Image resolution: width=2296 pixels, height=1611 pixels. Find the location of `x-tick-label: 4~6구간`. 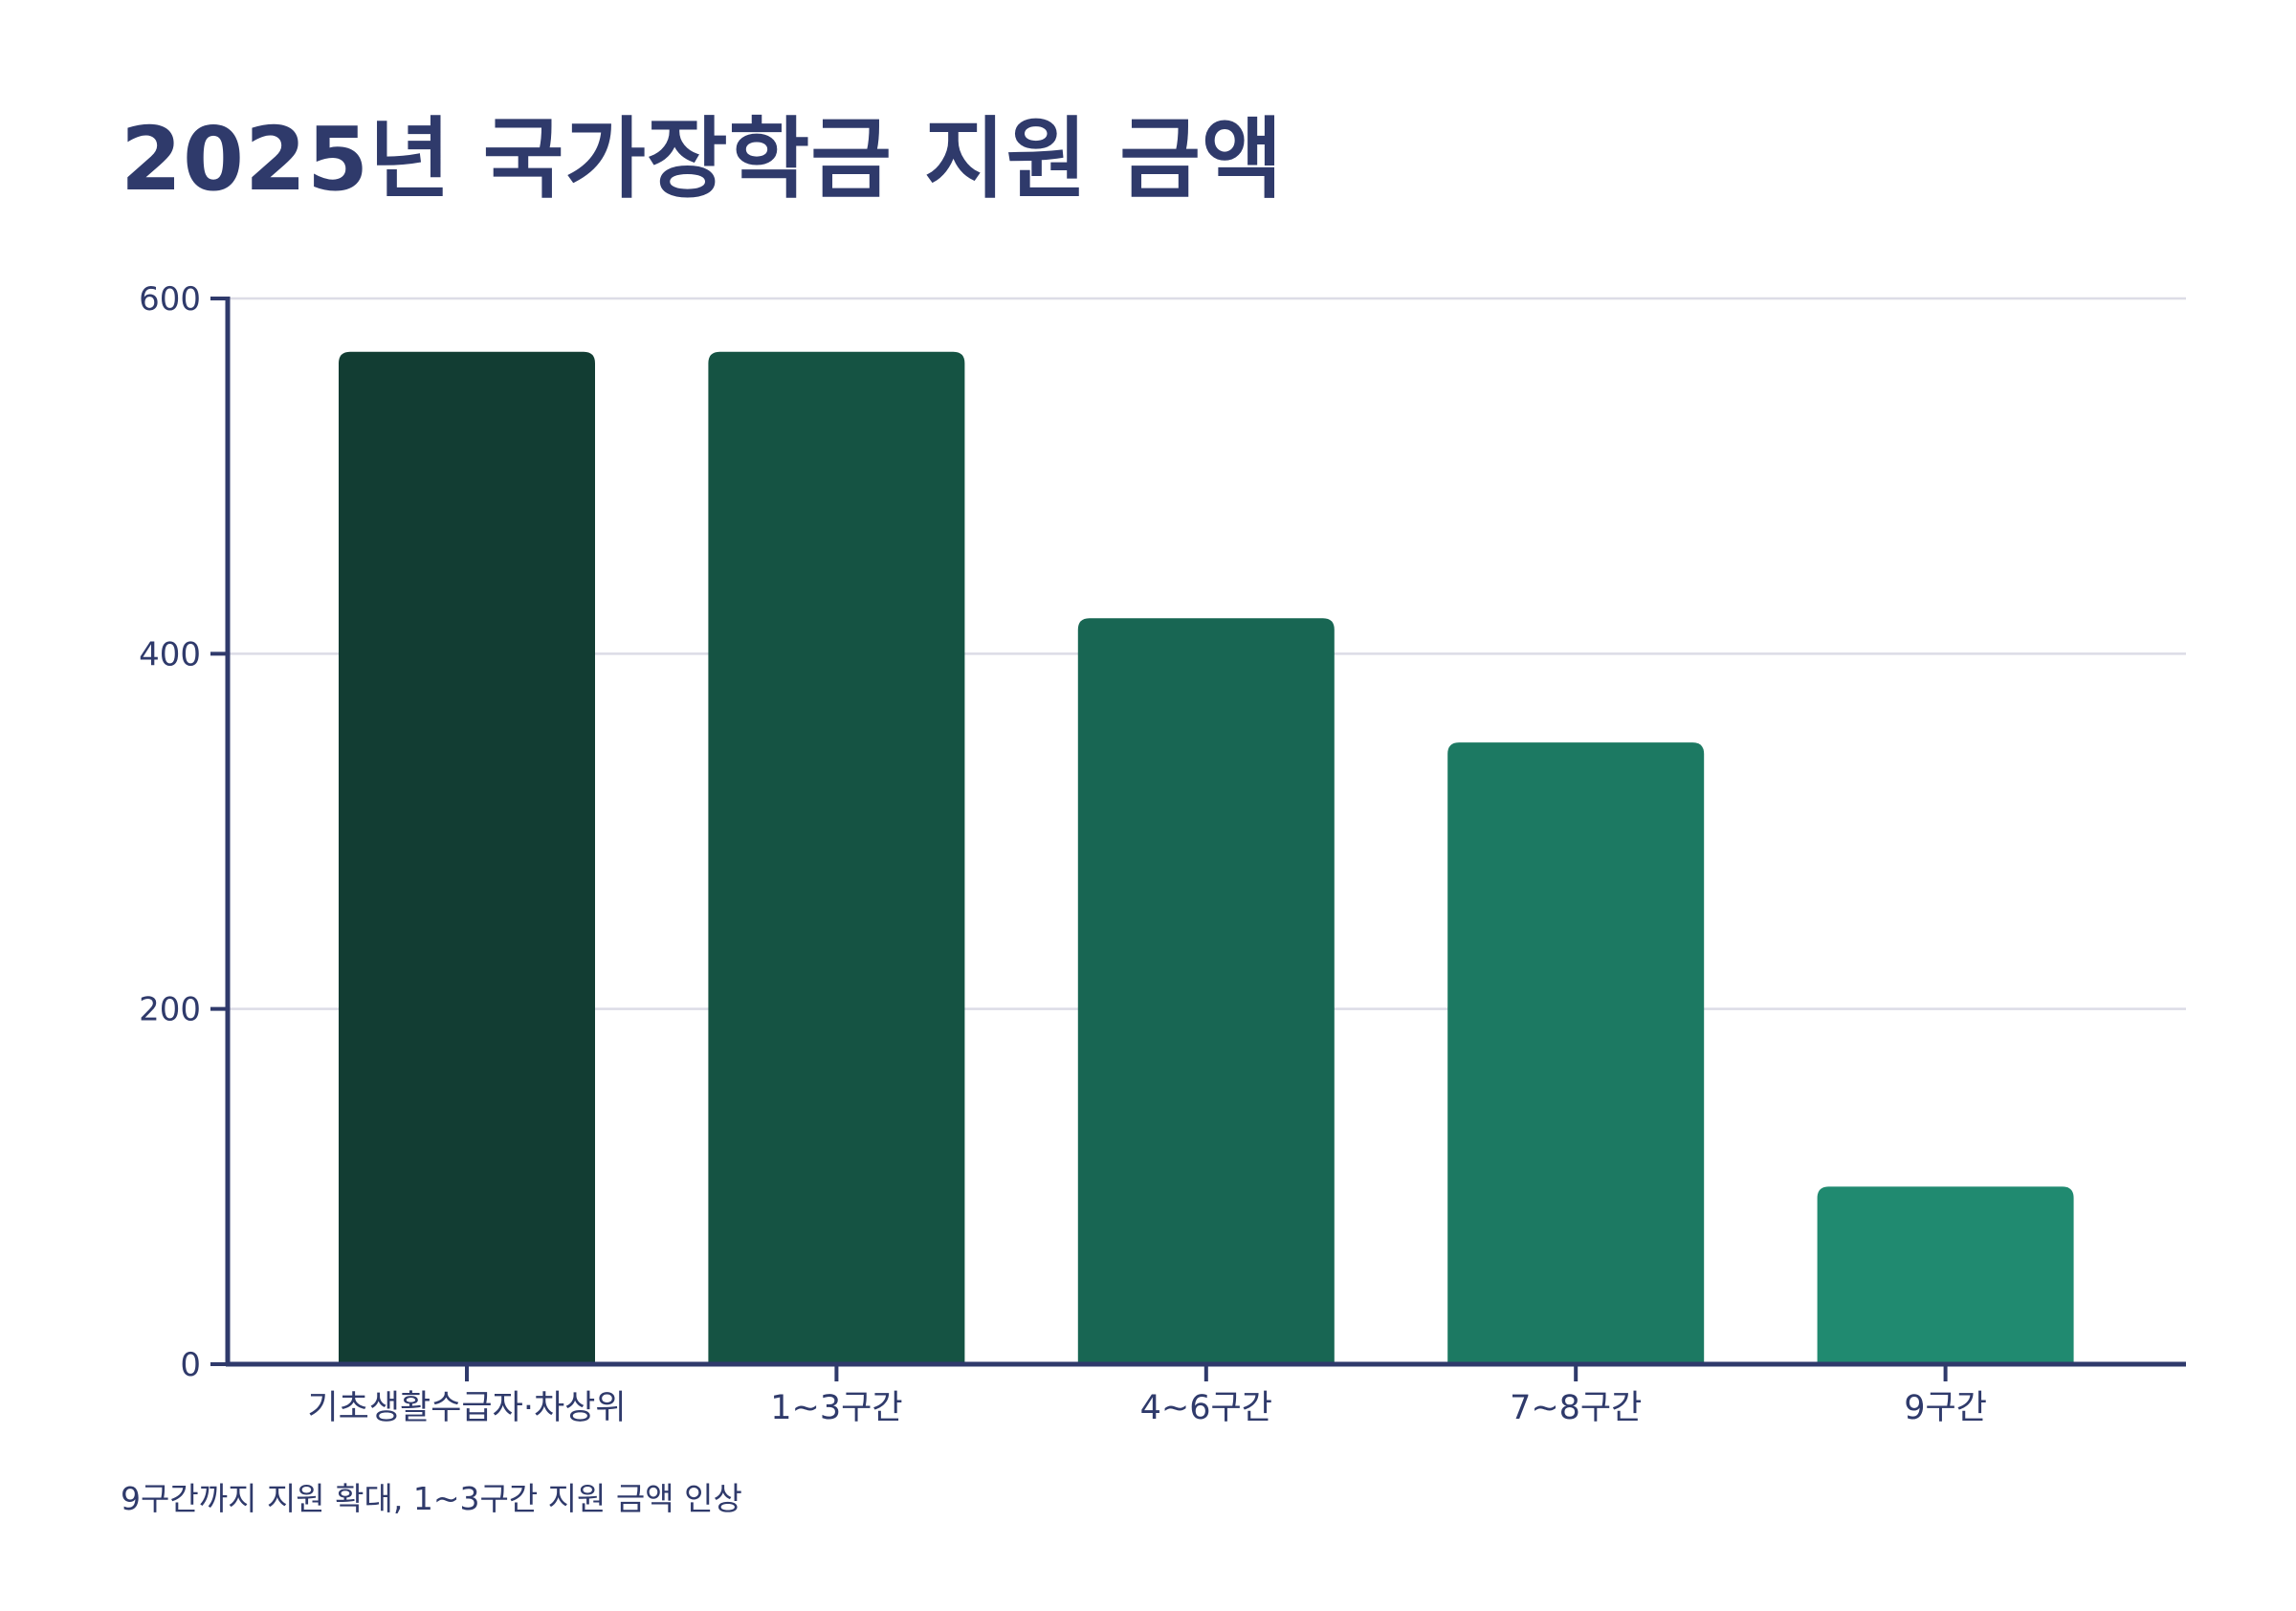

x-tick-label: 4~6구간 is located at coordinates (1206, 1408).